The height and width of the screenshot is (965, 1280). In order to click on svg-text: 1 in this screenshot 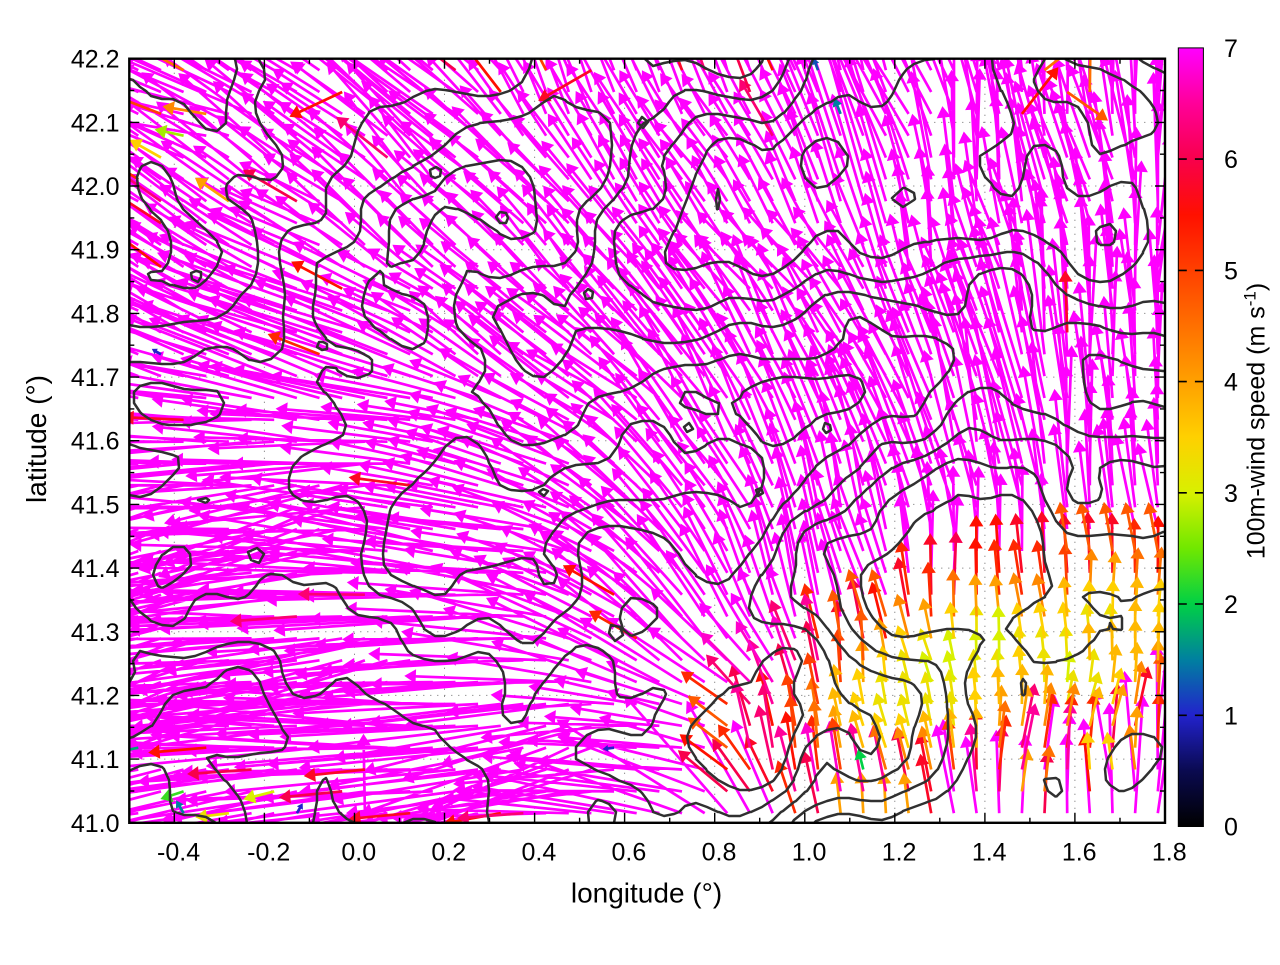, I will do `click(1231, 716)`.